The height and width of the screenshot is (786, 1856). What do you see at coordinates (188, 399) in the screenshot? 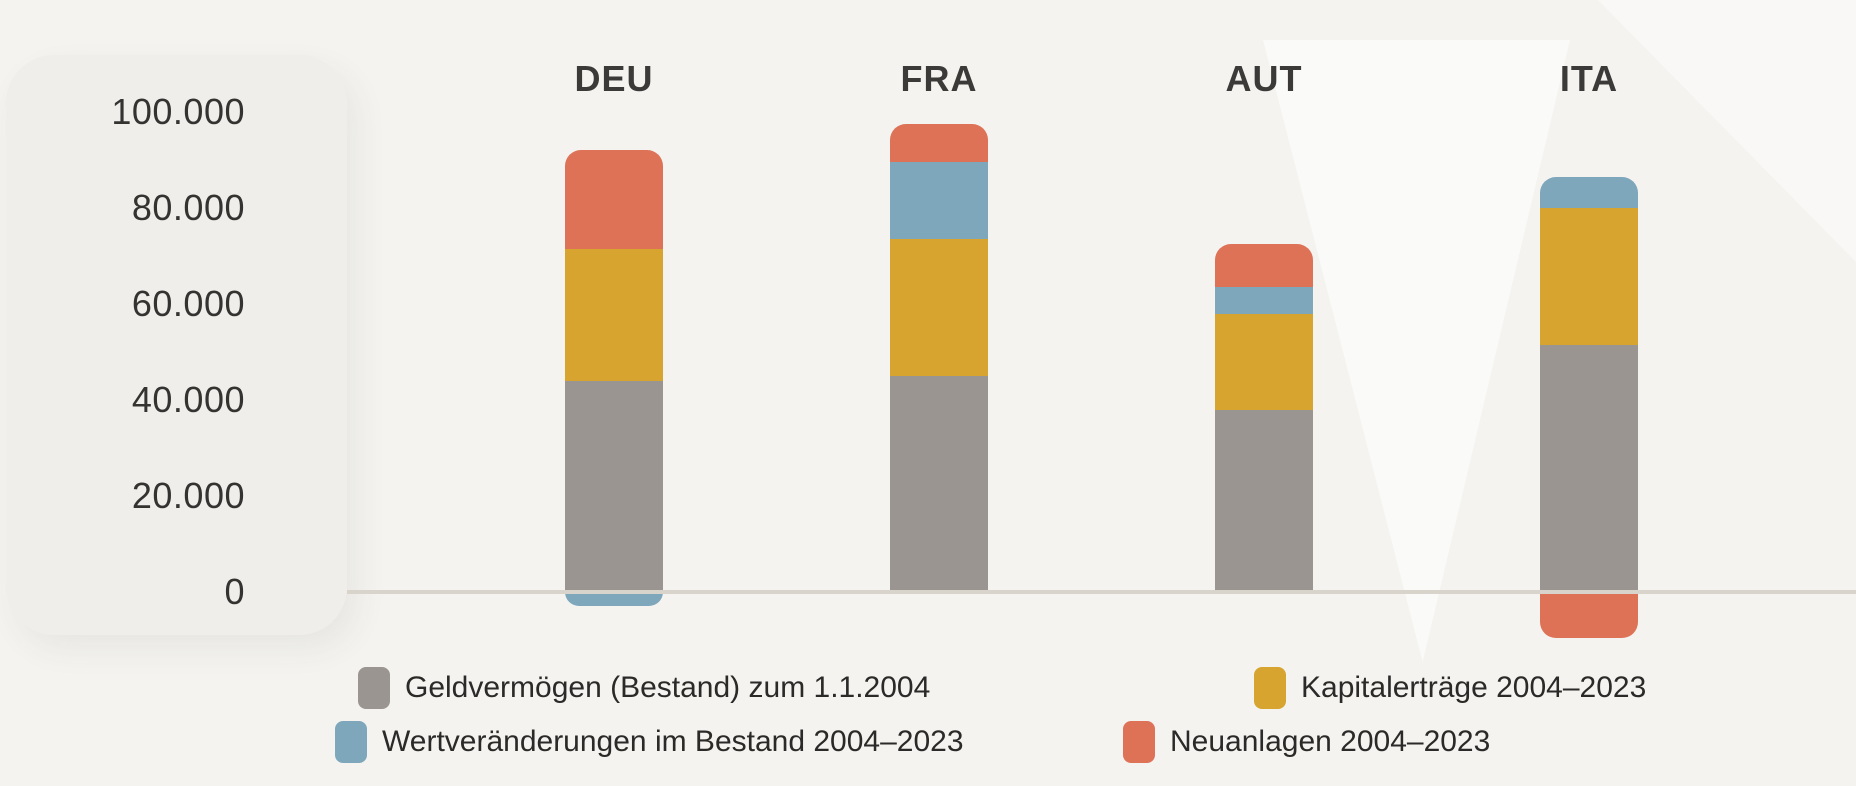
I see `y-tick-label: 40.000` at bounding box center [188, 399].